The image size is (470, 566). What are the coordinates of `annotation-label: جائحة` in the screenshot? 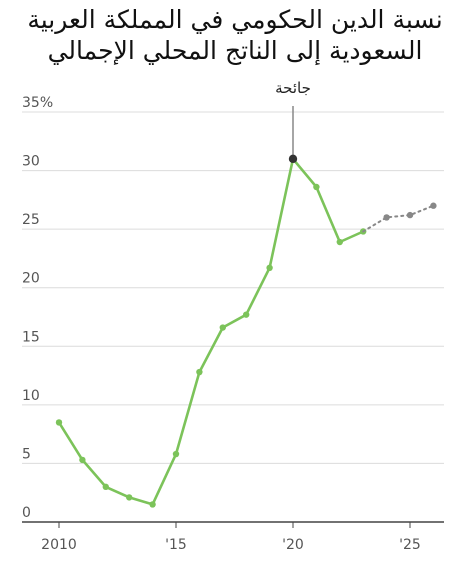 It's located at (293, 88).